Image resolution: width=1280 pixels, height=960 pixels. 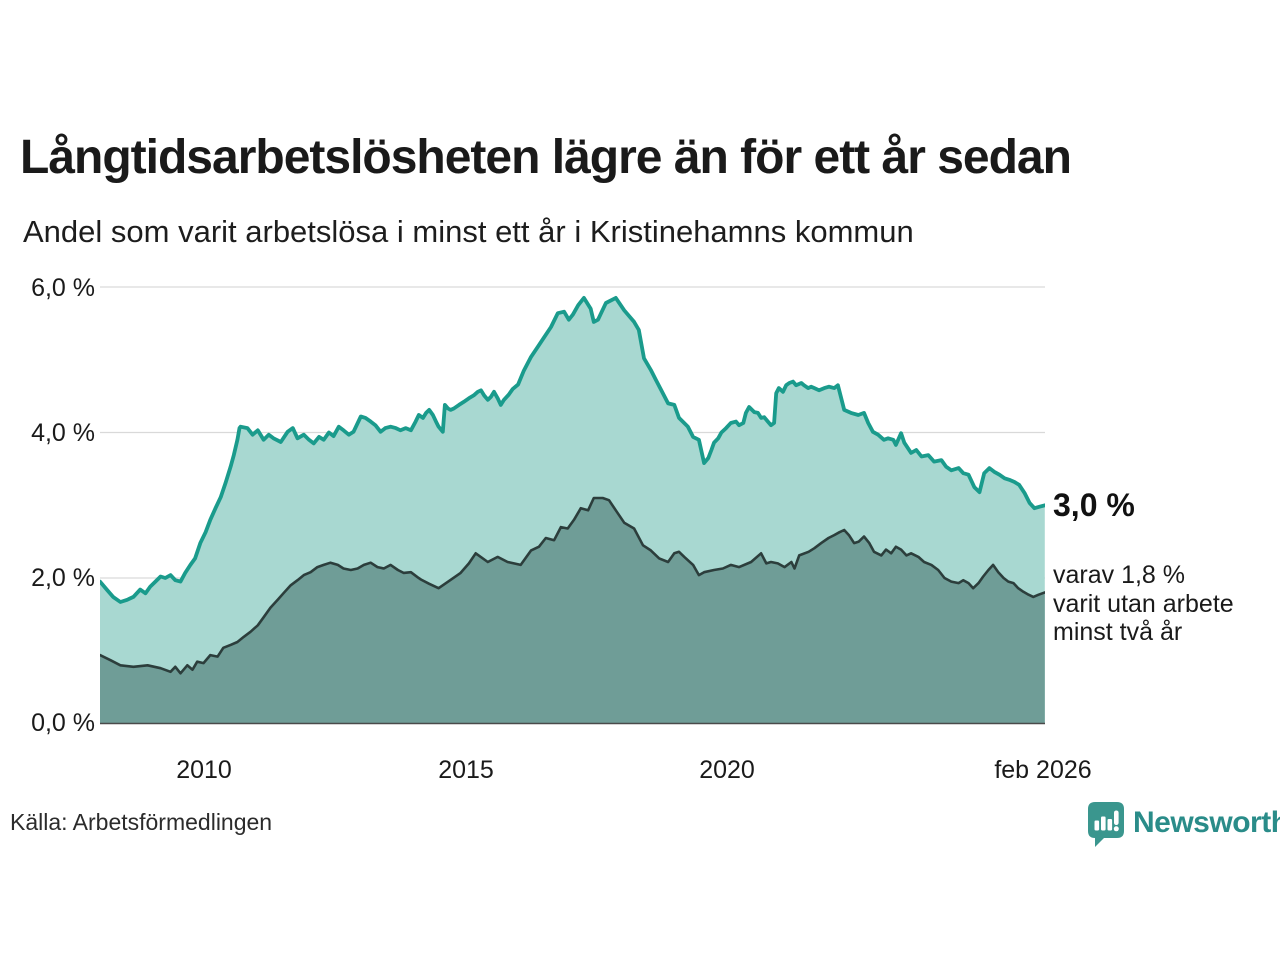 What do you see at coordinates (1119, 575) in the screenshot?
I see `latest-subset-line-1: varav 1,8 %` at bounding box center [1119, 575].